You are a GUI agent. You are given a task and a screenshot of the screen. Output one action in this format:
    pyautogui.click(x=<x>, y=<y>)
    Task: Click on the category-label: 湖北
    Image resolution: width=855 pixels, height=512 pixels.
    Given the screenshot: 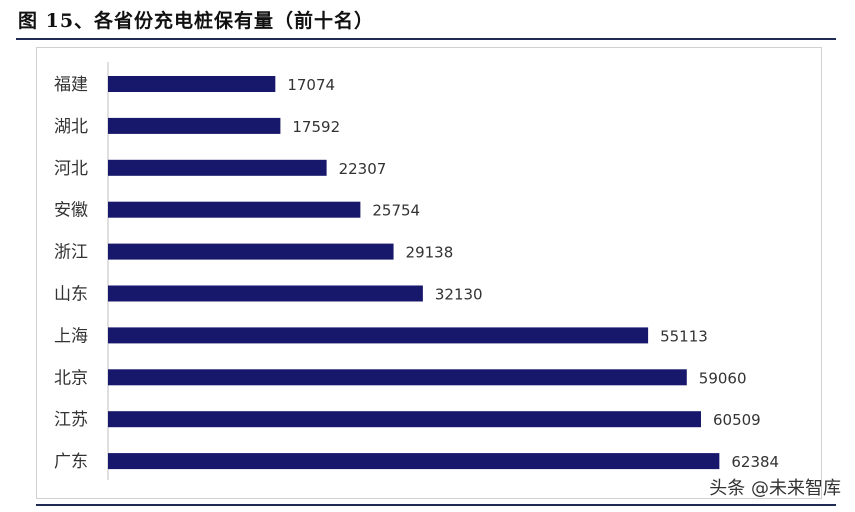 What is the action you would take?
    pyautogui.click(x=71, y=127)
    